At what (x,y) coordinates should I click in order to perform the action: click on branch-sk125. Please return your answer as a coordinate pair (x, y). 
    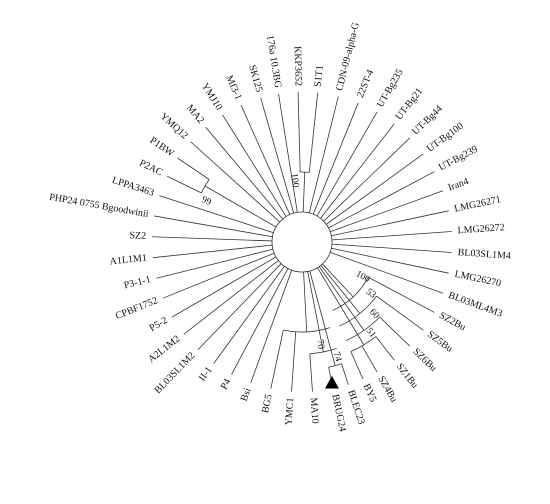
    Looking at the image, I should click on (277, 155).